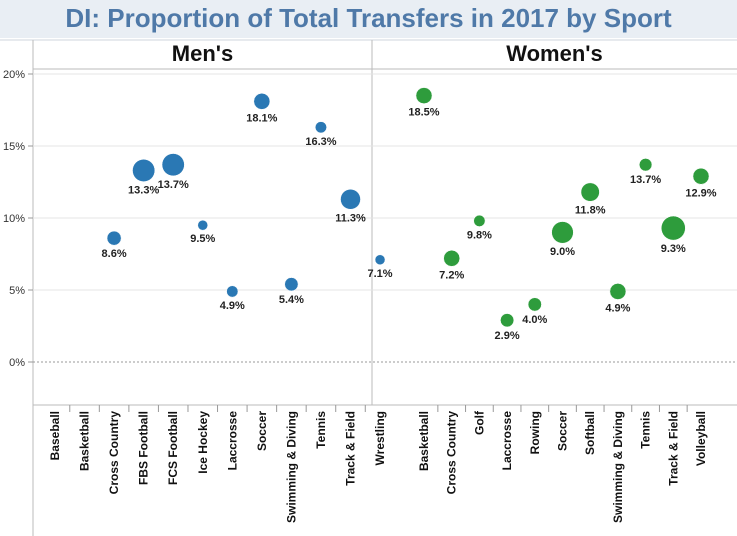 This screenshot has height=536, width=737. Describe the element at coordinates (291, 284) in the screenshot. I see `data-point-men-s-swimming-and-diving` at that location.